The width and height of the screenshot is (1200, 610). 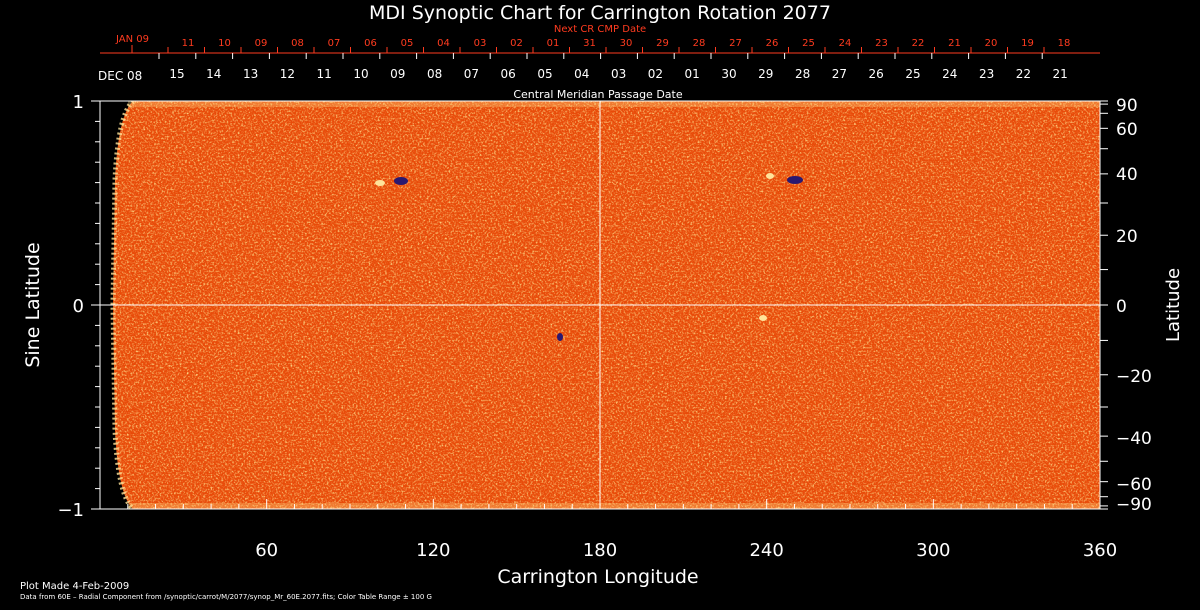 What do you see at coordinates (122, 305) in the screenshot?
I see `polar-edge-noise` at bounding box center [122, 305].